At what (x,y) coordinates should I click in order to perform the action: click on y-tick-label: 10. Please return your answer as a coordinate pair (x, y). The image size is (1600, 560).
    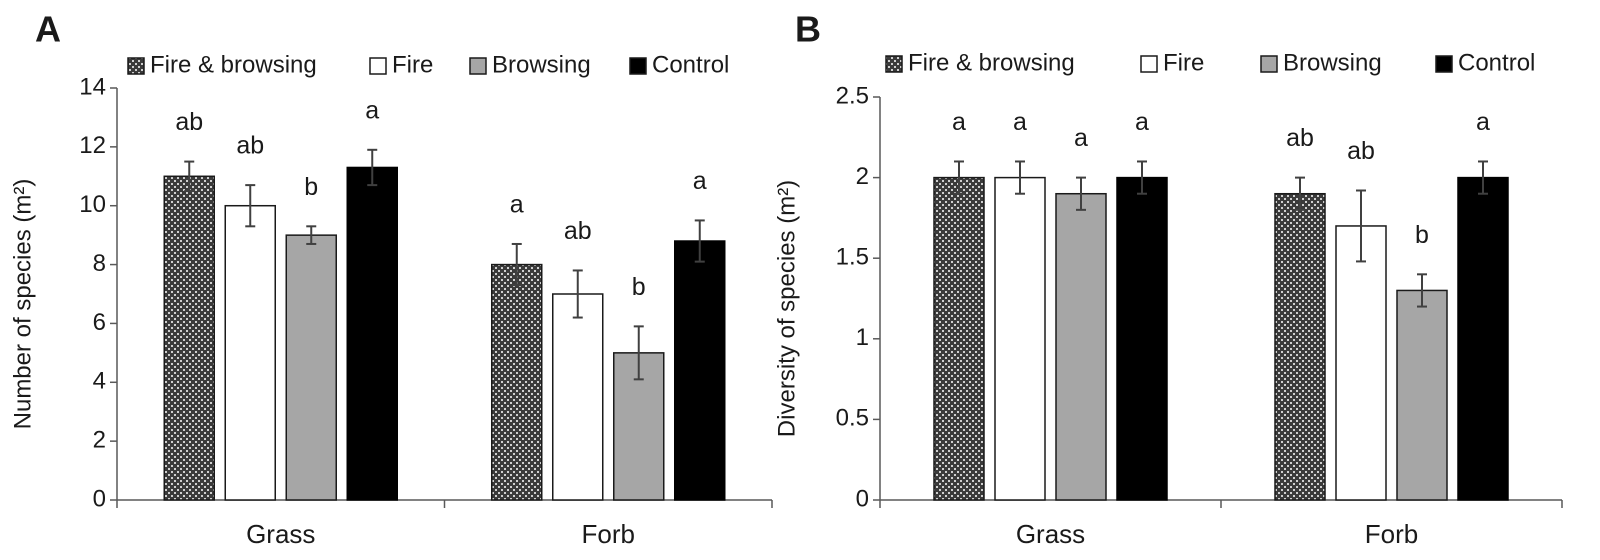
    Looking at the image, I should click on (92, 204).